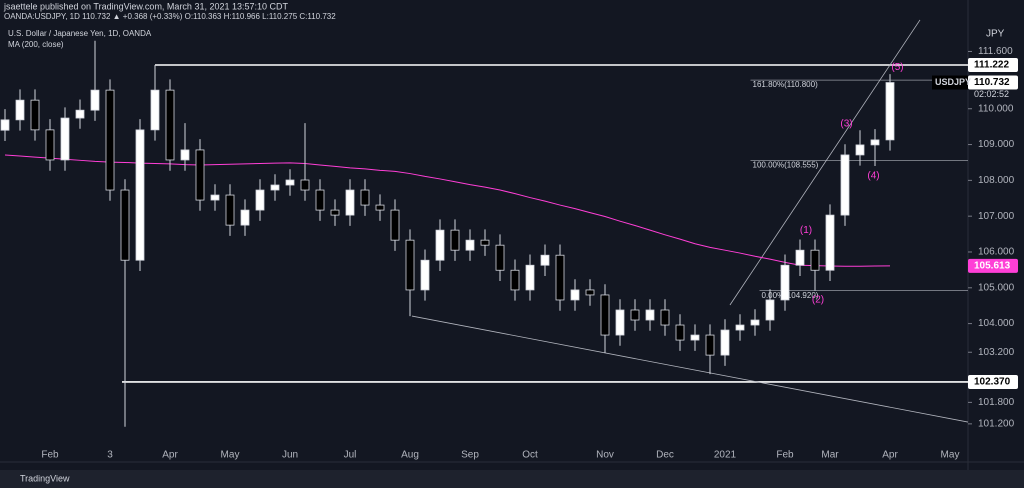 The height and width of the screenshot is (488, 1024). What do you see at coordinates (996, 287) in the screenshot?
I see `y-tick-label: 105.000` at bounding box center [996, 287].